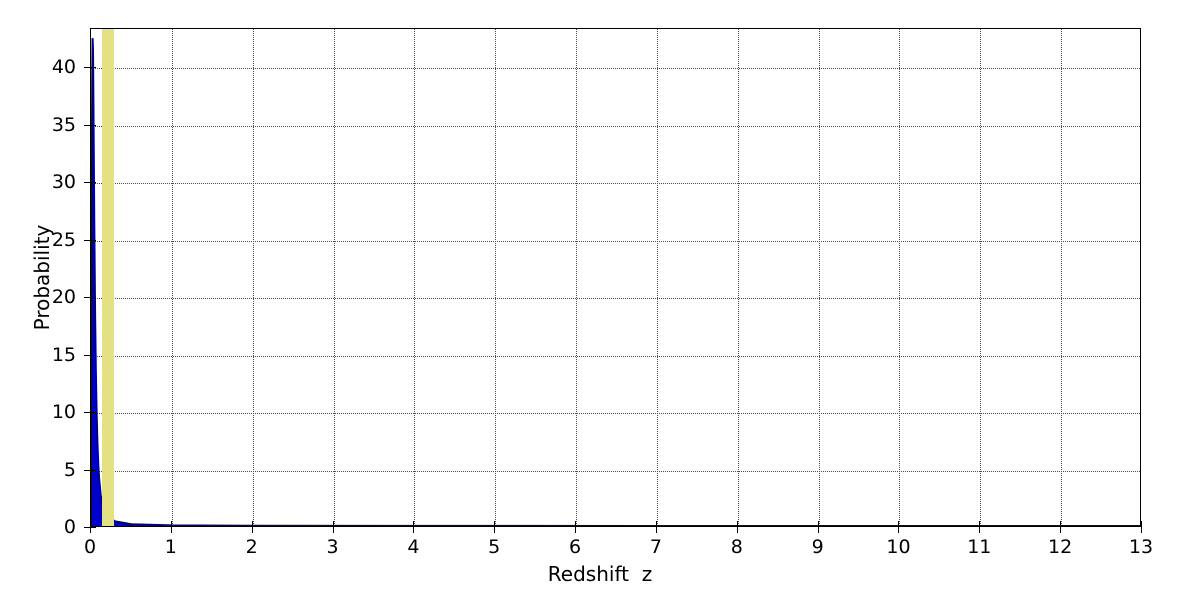 This screenshot has width=1200, height=600. I want to click on x-tick-label-7: 7, so click(655, 547).